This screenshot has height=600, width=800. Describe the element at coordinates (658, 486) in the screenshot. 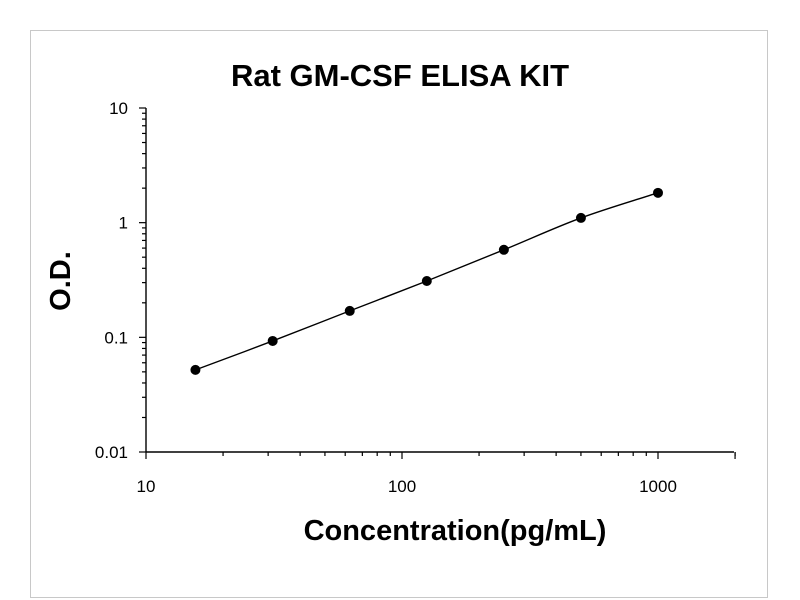

I see `x-tick-label: 1000` at that location.